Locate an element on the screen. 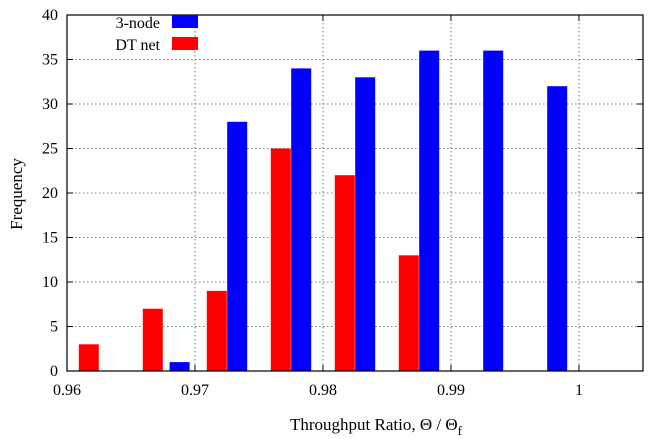 The width and height of the screenshot is (663, 439). legend-label: DT net is located at coordinates (137, 45).